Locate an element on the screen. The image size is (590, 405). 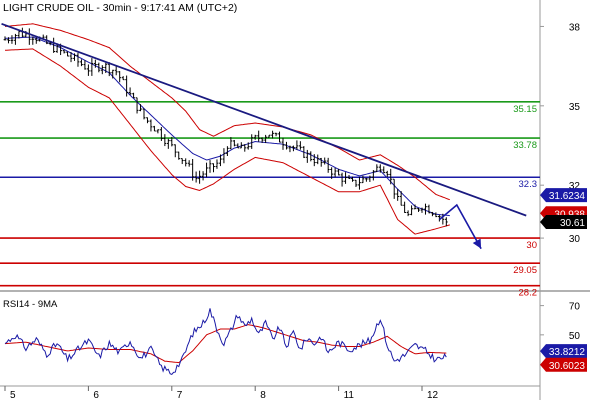
level-label-30: 30 is located at coordinates (531, 245).